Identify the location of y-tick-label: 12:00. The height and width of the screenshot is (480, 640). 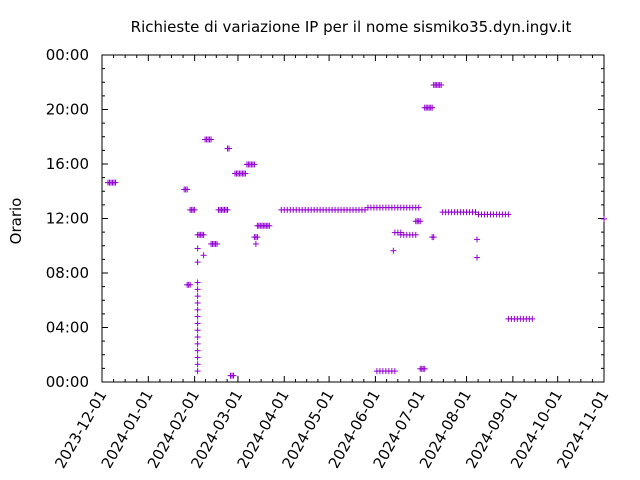
(67, 219).